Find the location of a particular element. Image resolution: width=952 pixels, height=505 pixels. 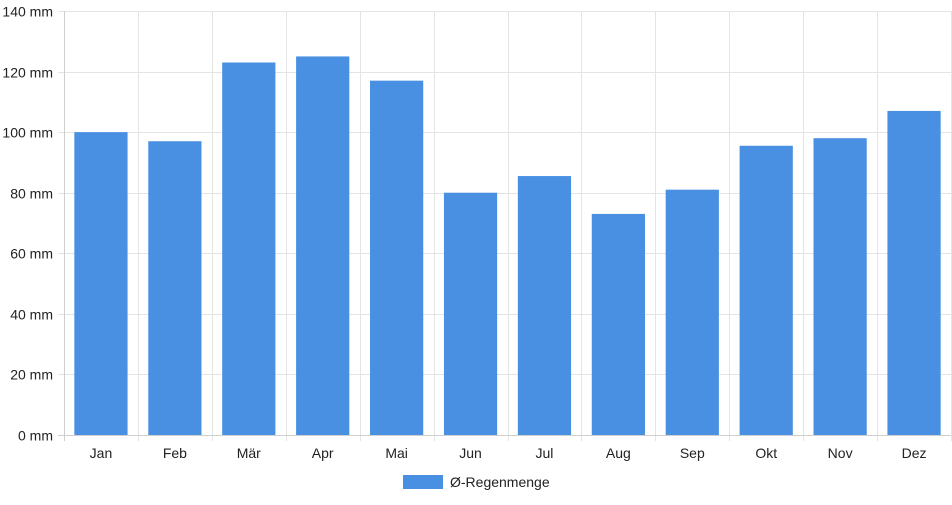

legend: Ø-Regenmenge is located at coordinates (476, 482).